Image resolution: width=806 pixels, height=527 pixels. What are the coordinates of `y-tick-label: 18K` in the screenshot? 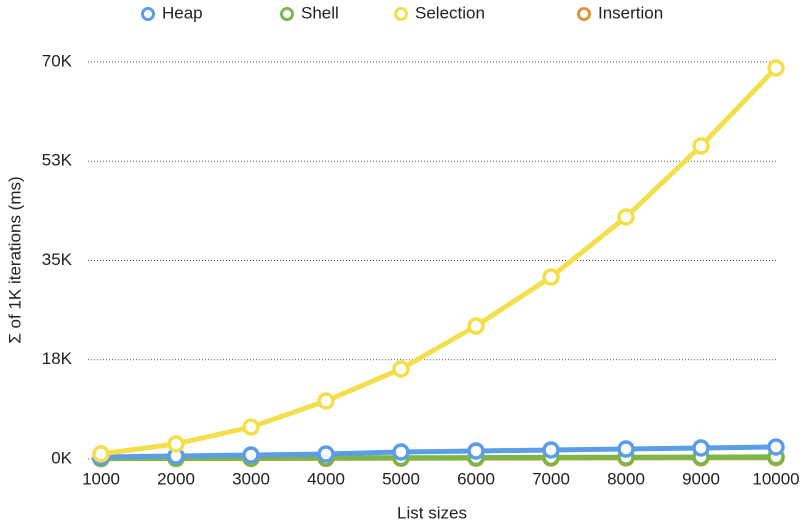 It's located at (57, 358).